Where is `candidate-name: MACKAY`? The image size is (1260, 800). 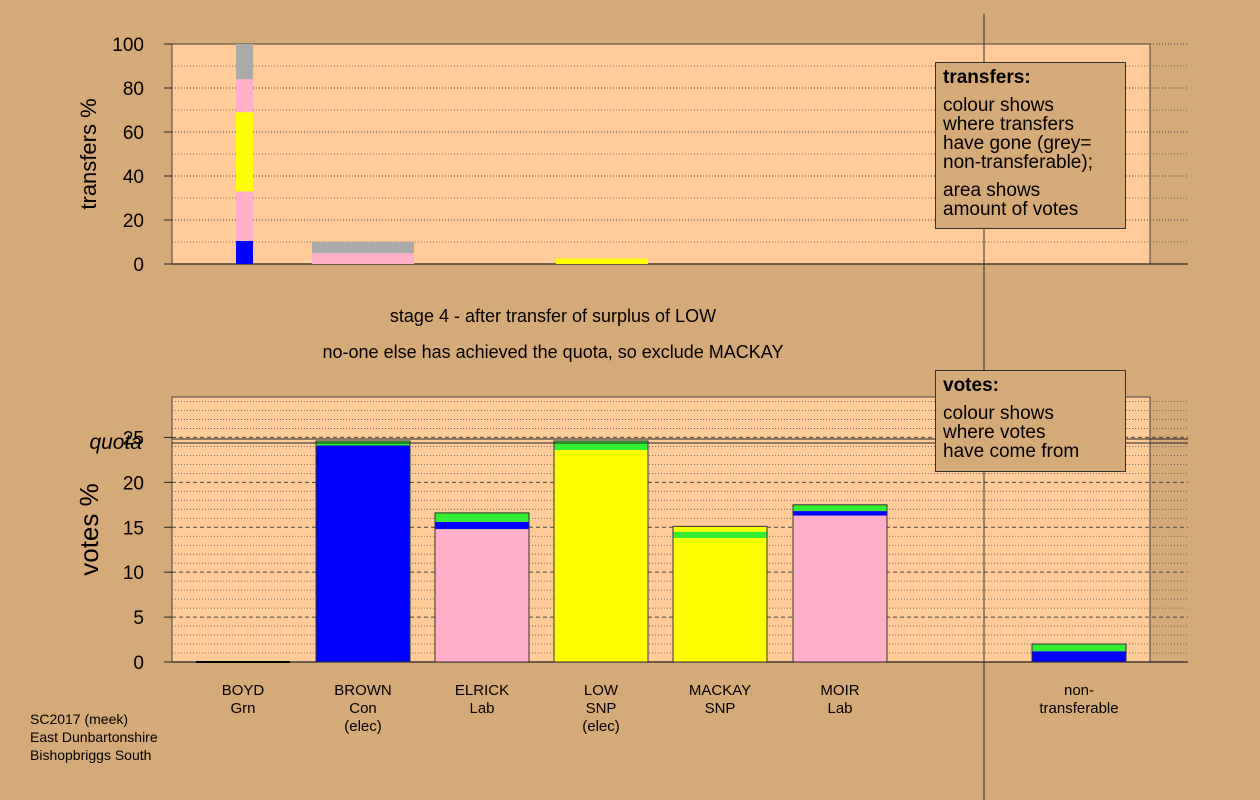
candidate-name: MACKAY is located at coordinates (720, 690).